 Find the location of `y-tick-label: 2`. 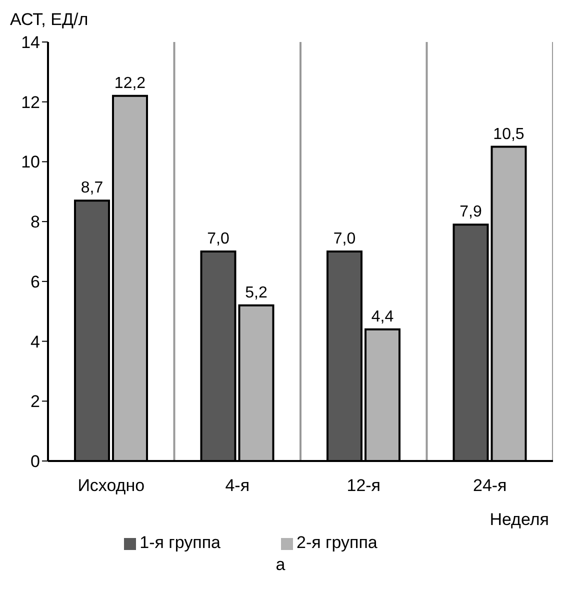

y-tick-label: 2 is located at coordinates (35, 402).